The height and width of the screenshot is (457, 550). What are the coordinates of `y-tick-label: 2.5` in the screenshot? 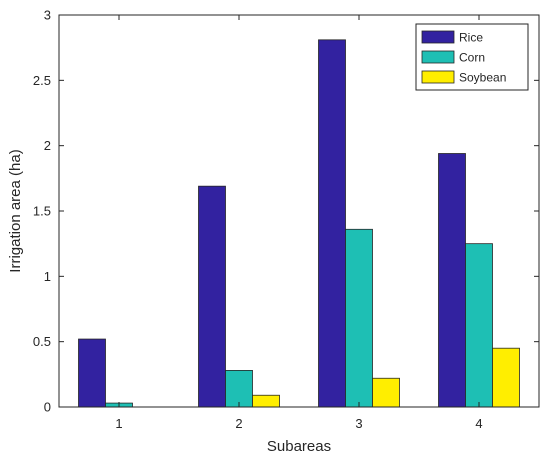 It's located at (42, 80).